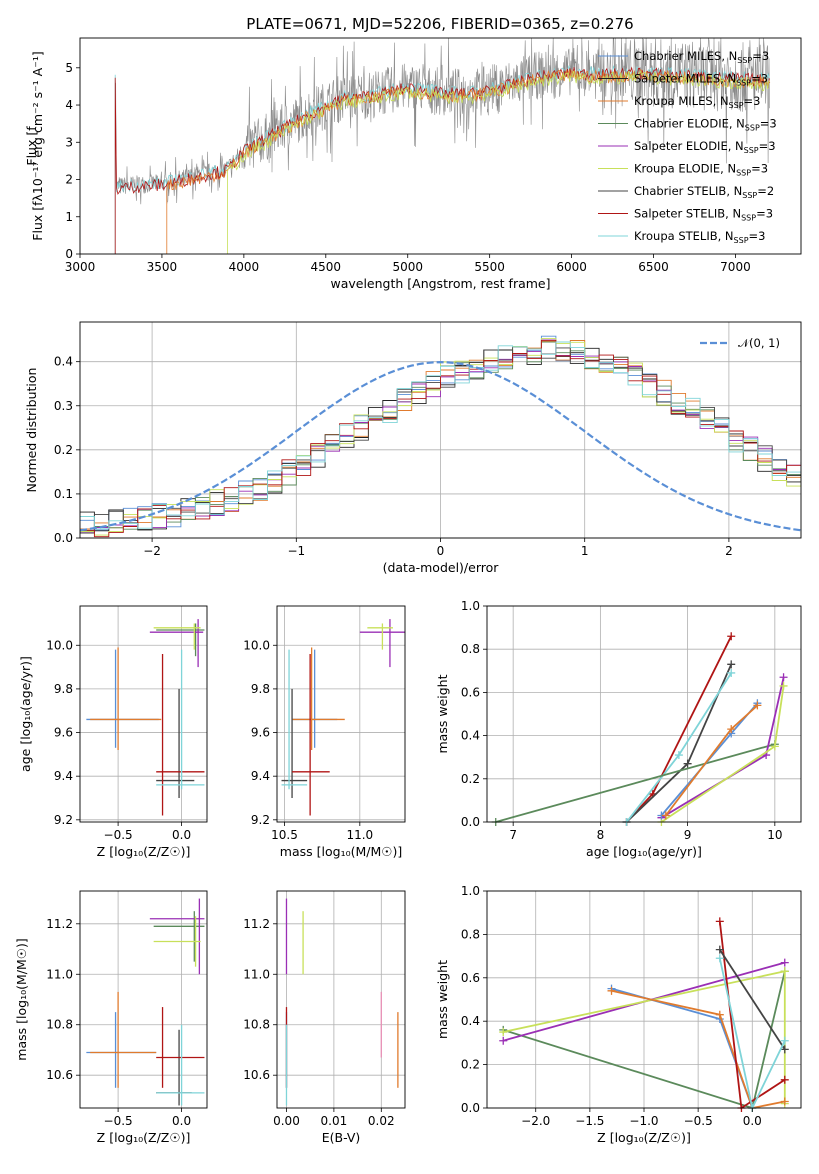 This screenshot has height=1174, width=819. Describe the element at coordinates (334, 1121) in the screenshot. I see `x-tick-label: 0.01` at that location.